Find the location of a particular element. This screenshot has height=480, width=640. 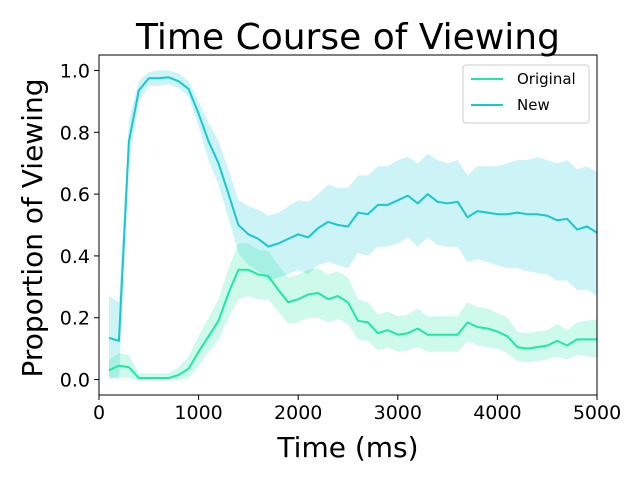

legend-label-original: Original is located at coordinates (546, 79).